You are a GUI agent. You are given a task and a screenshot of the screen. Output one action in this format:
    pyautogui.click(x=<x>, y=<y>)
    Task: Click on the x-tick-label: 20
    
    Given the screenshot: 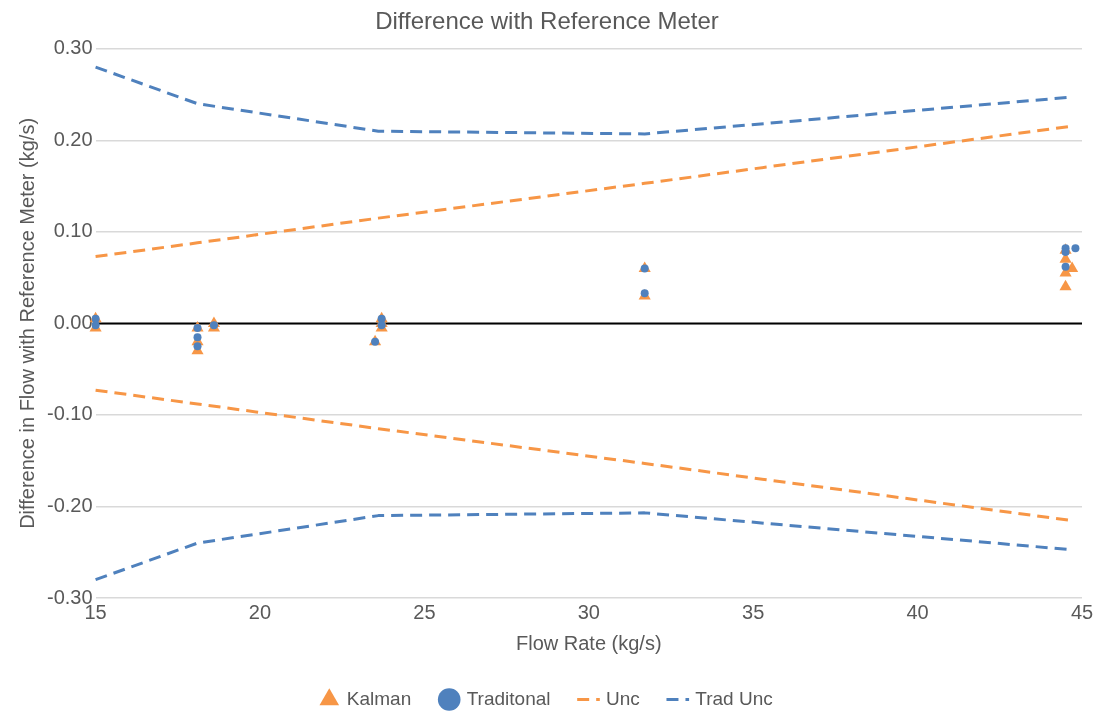 What is the action you would take?
    pyautogui.click(x=260, y=611)
    